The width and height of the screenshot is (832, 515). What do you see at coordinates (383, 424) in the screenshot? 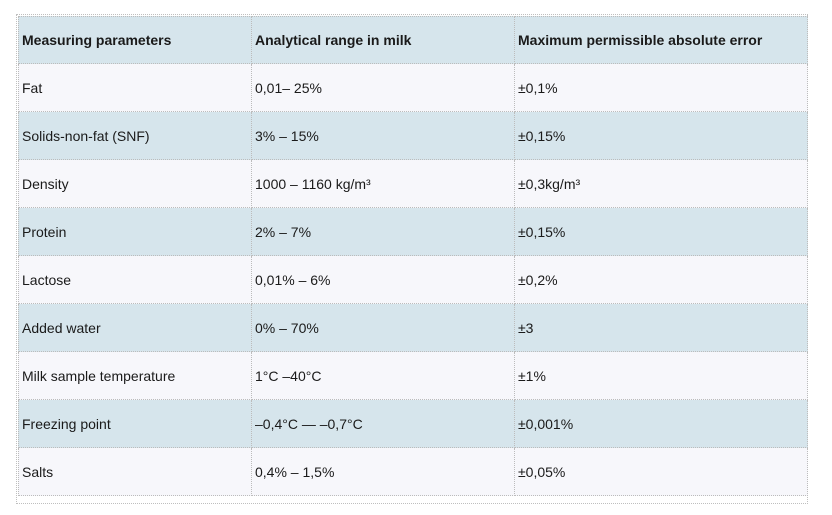
I see `cell-range: –0,4°C — –0,7°C` at bounding box center [383, 424].